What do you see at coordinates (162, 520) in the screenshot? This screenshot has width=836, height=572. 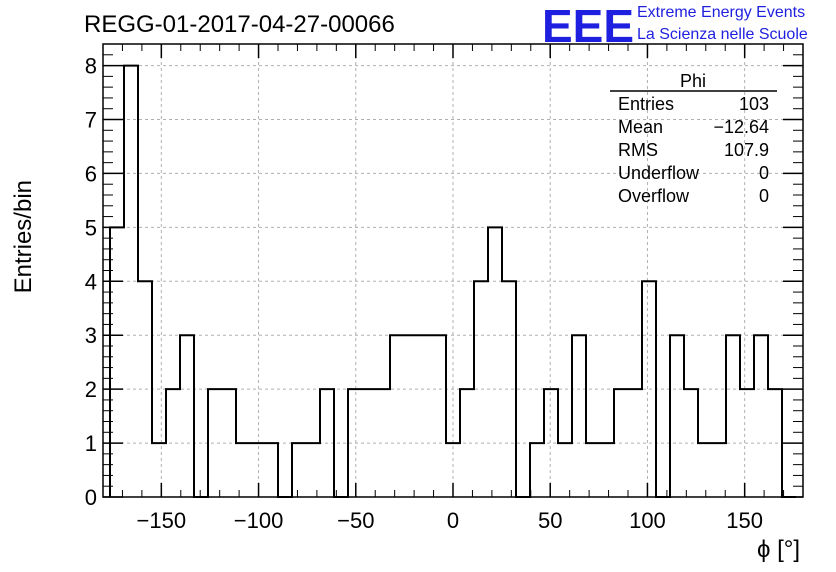 I see `x-tick-label: −150` at bounding box center [162, 520].